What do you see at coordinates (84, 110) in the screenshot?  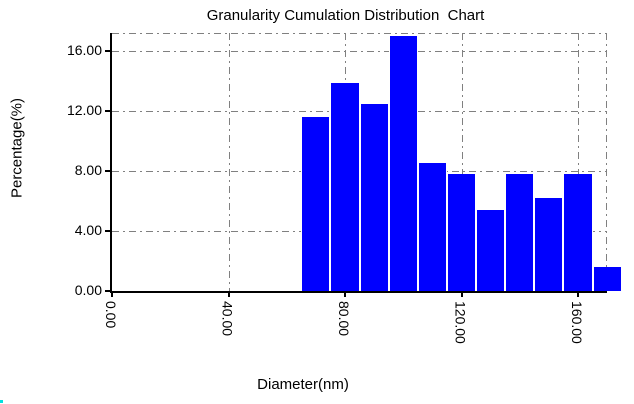 I see `y-tick-label: 12.00` at bounding box center [84, 110].